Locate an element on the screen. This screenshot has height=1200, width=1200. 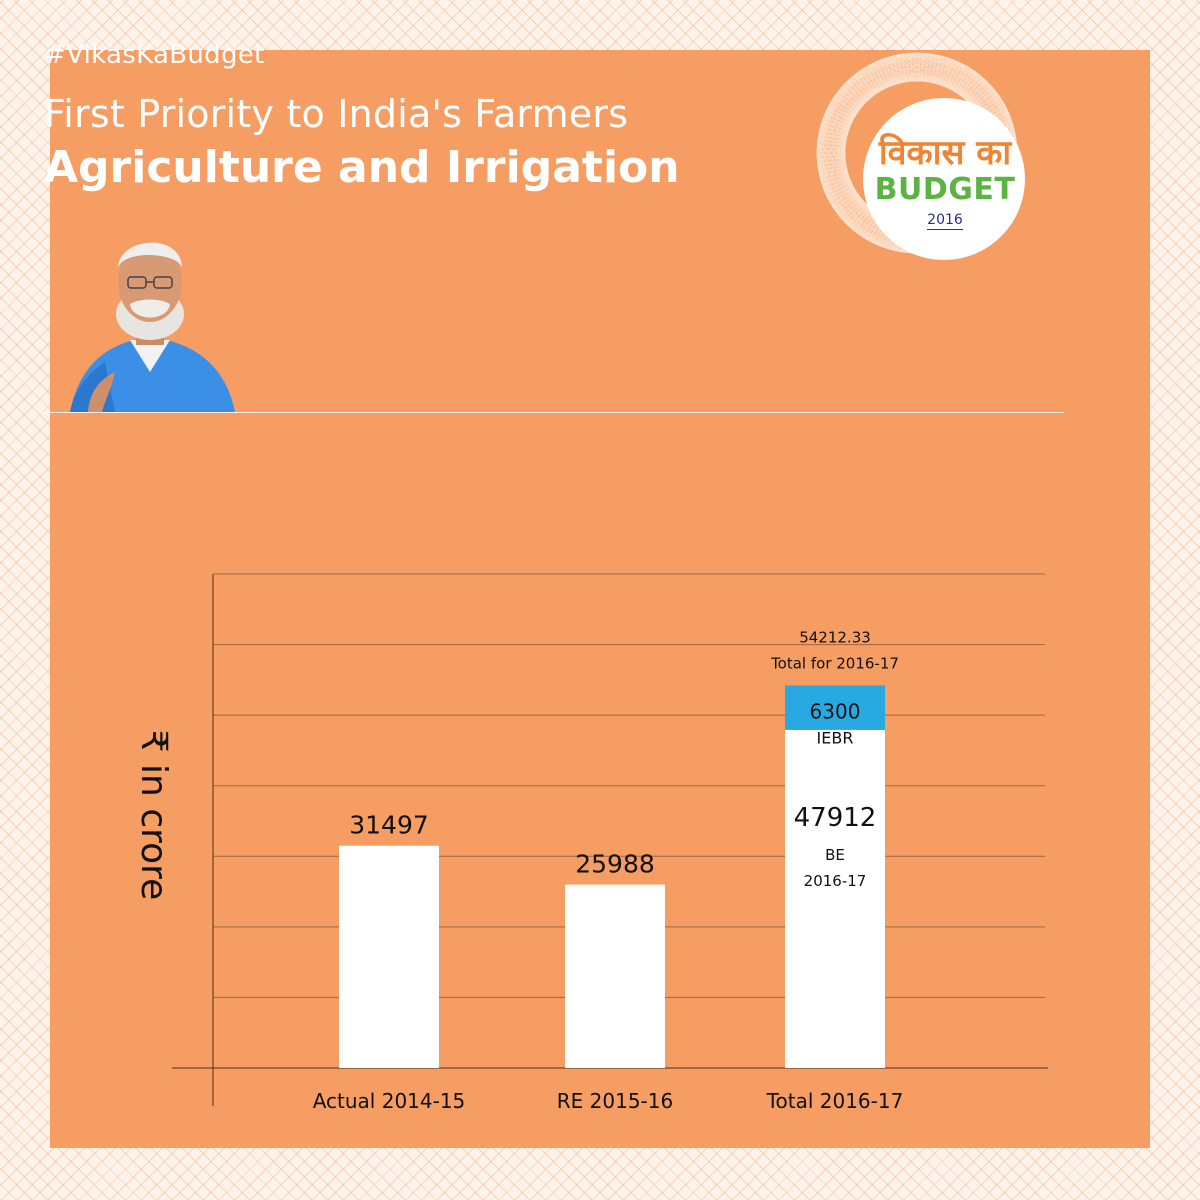
x-tick-label: RE 2015-16 is located at coordinates (615, 1101).